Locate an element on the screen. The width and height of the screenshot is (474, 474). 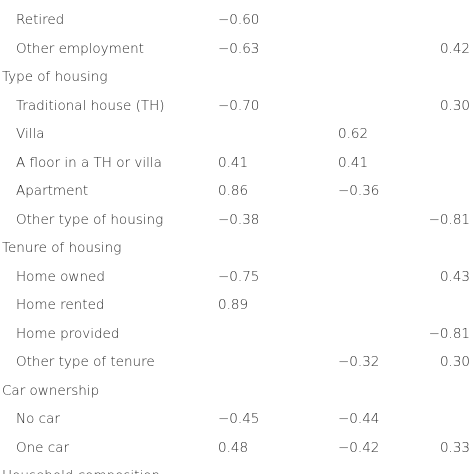
group-title: Type of housing is located at coordinates (55, 77).